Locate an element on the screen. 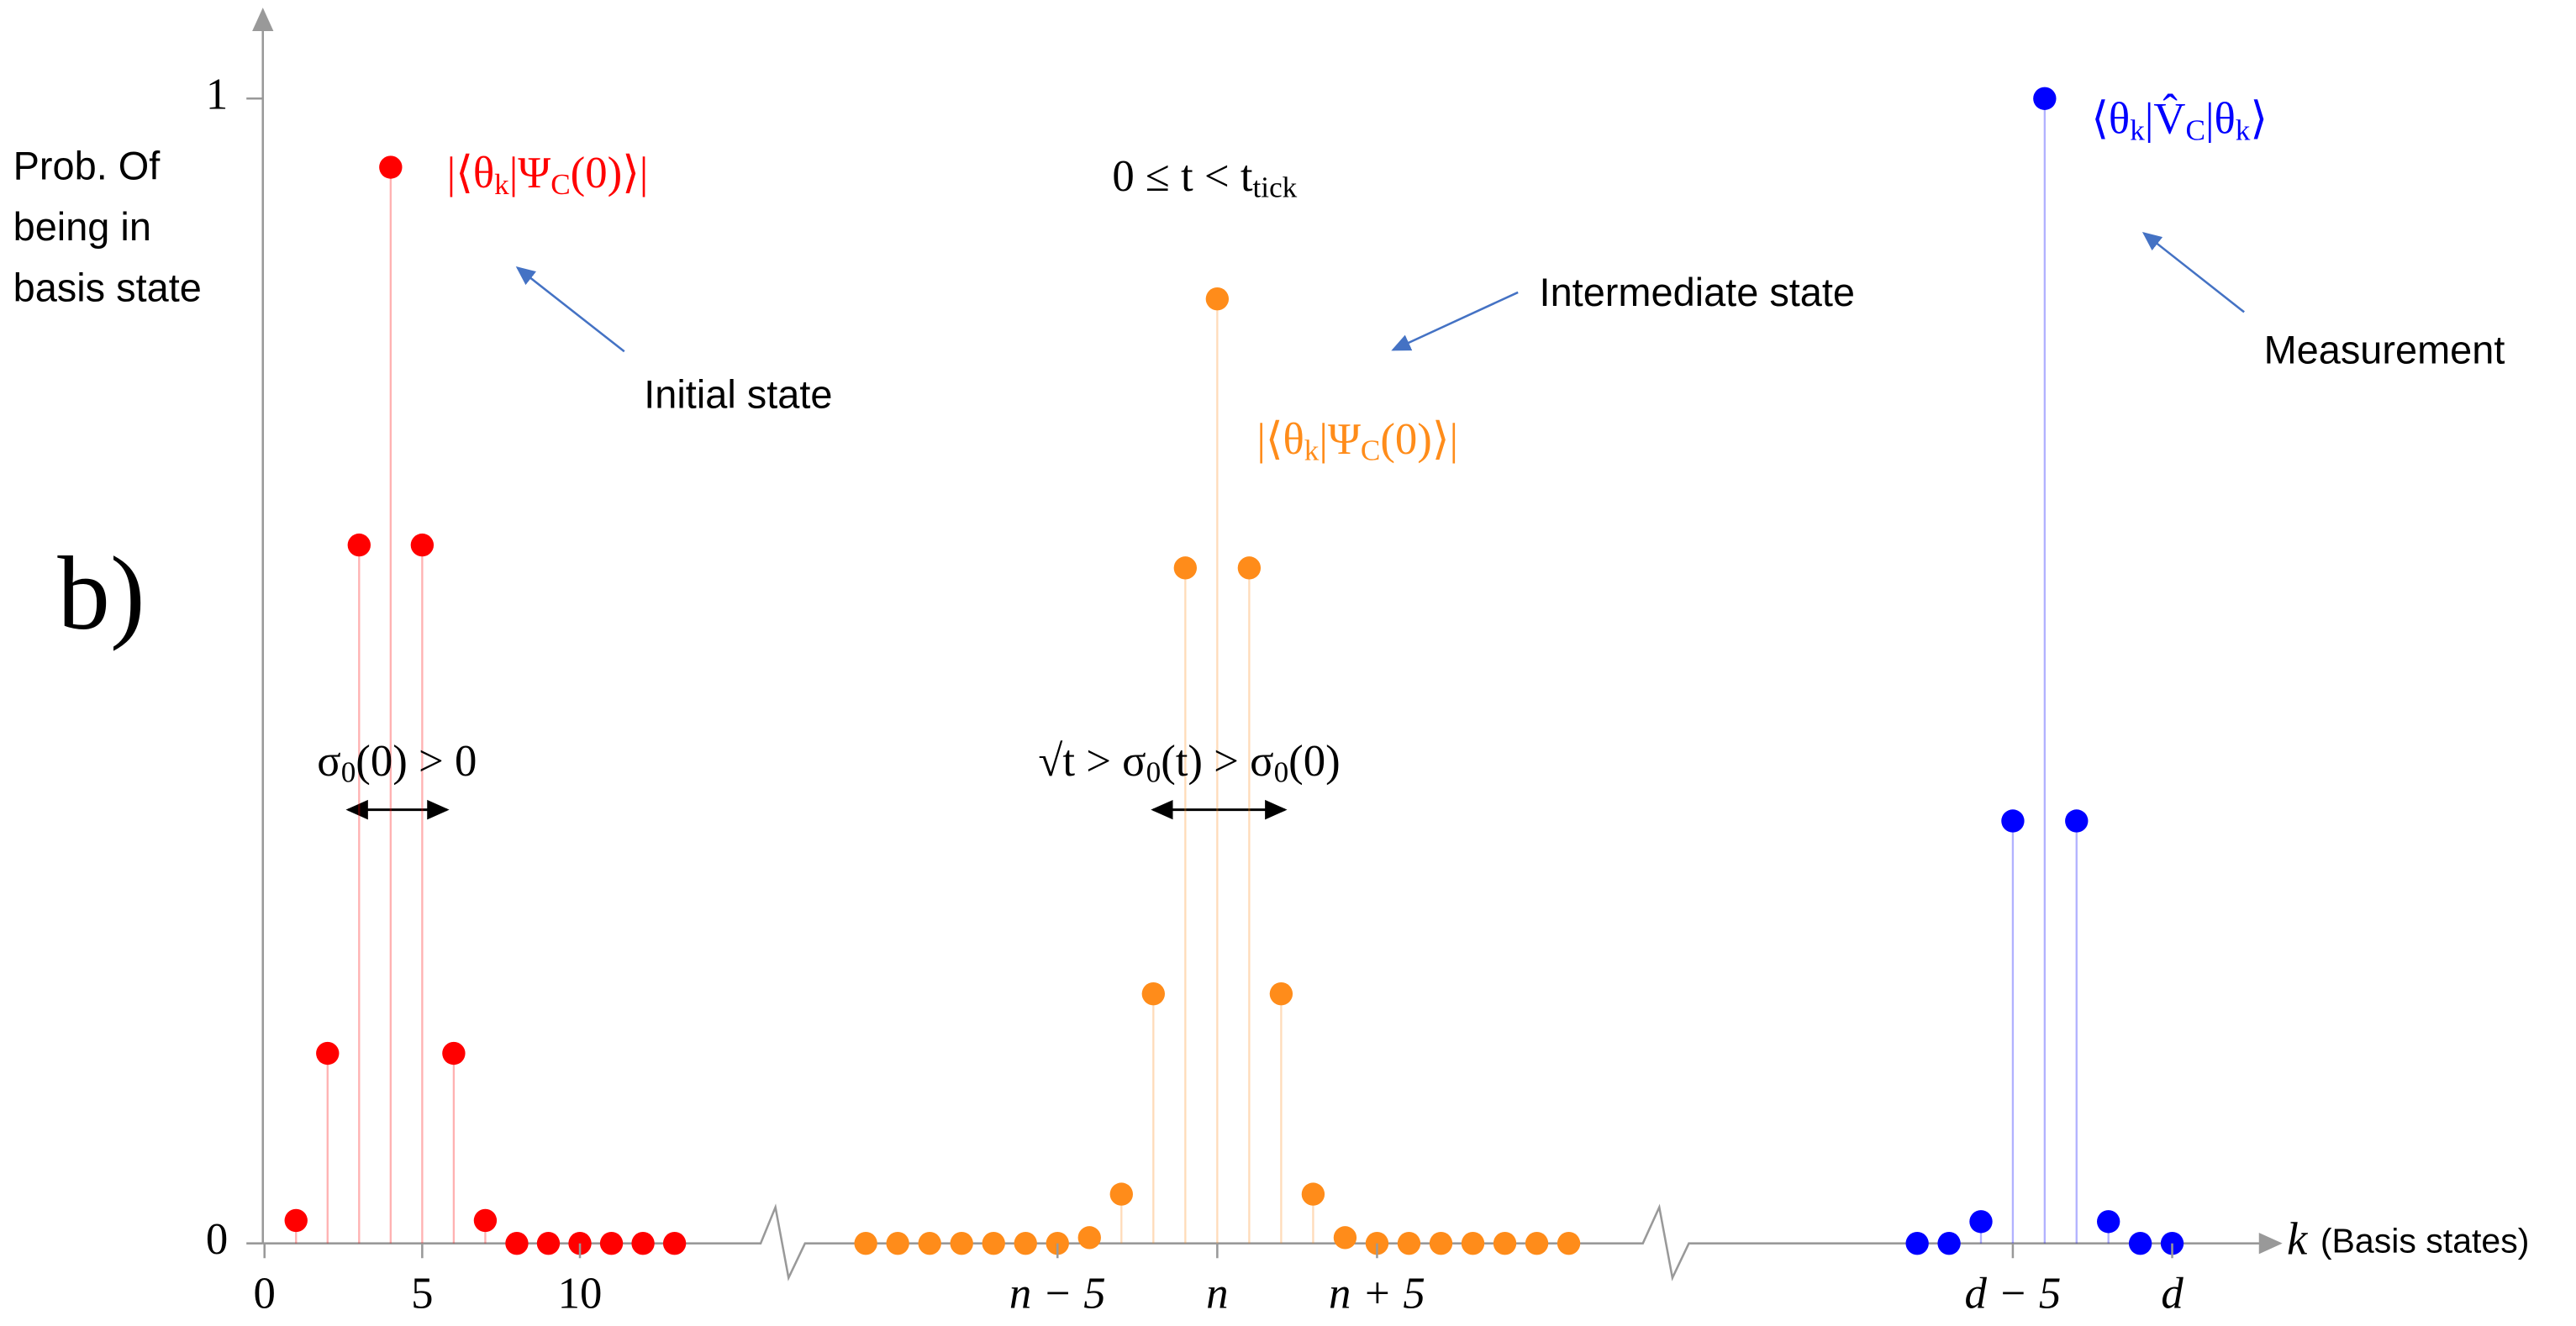 The height and width of the screenshot is (1326, 2576). text-part: ⟨θ is located at coordinates (2110, 119).